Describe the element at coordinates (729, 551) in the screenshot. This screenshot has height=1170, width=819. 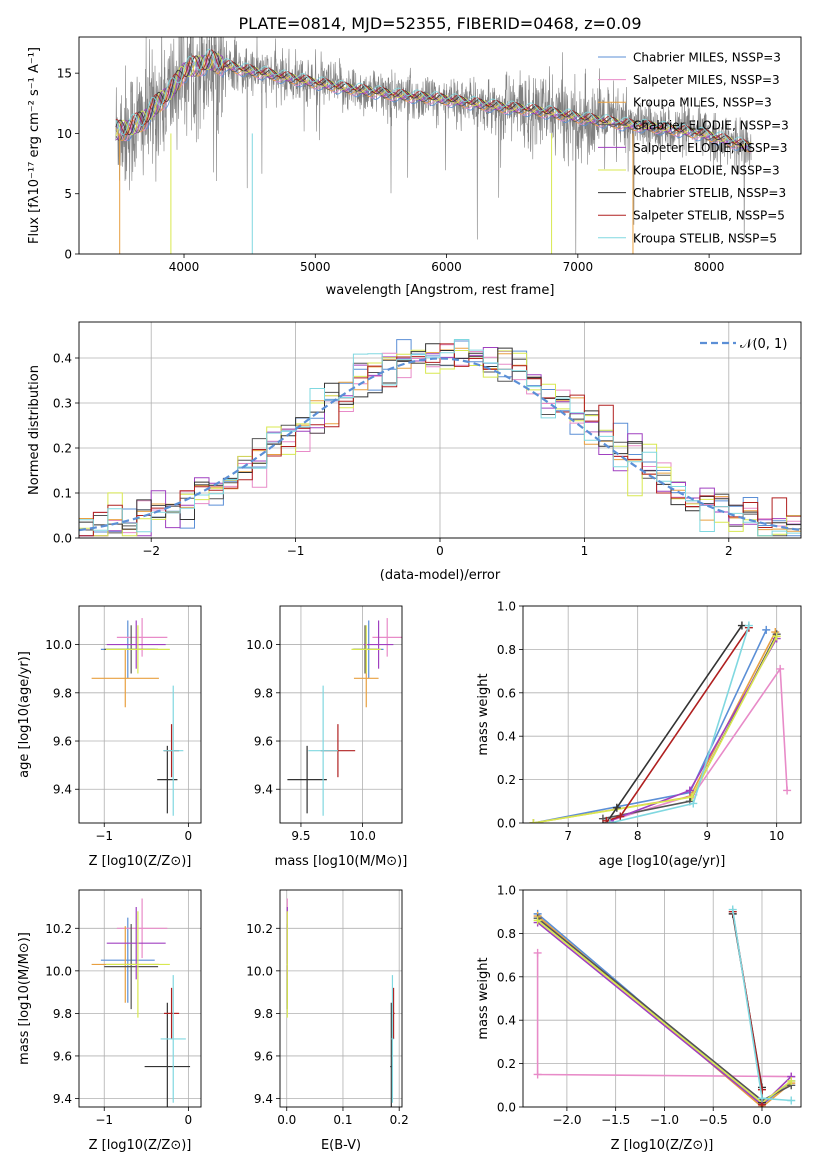
I see `residuals-xtick-label: 2` at that location.